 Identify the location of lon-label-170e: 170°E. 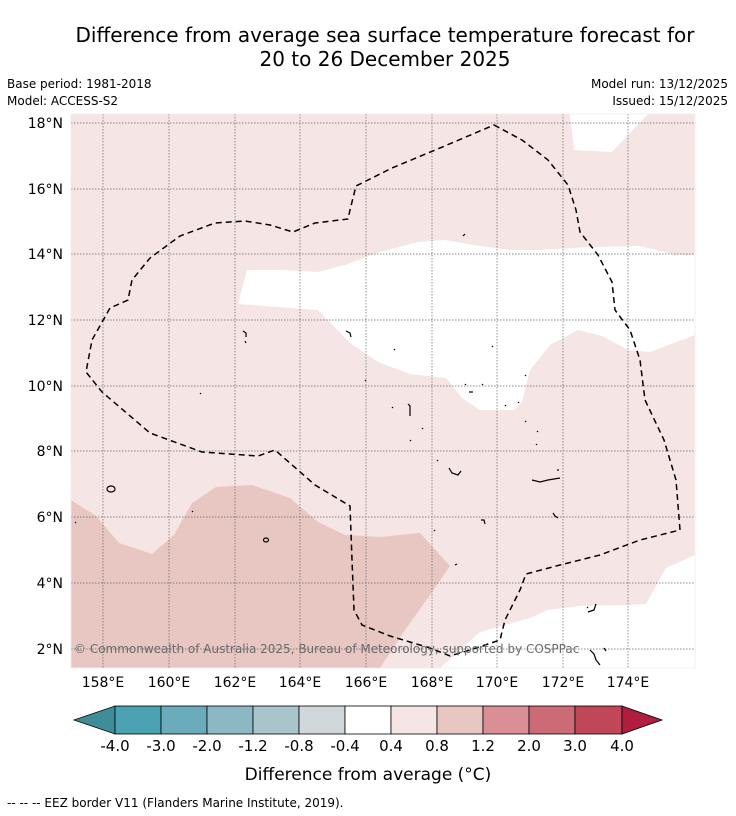
(497, 683).